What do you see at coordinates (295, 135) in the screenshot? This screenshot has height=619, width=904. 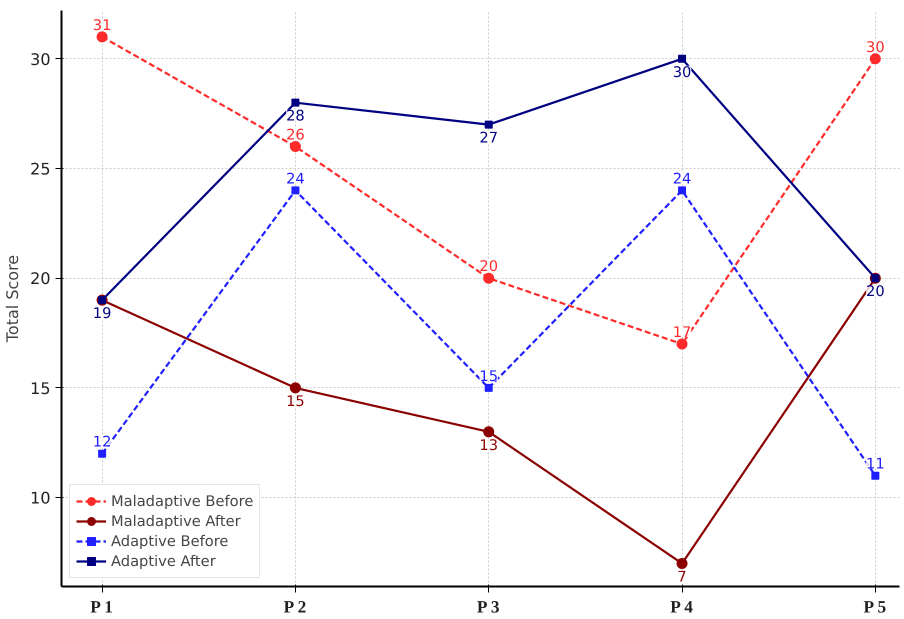 I see `data-label: 26` at bounding box center [295, 135].